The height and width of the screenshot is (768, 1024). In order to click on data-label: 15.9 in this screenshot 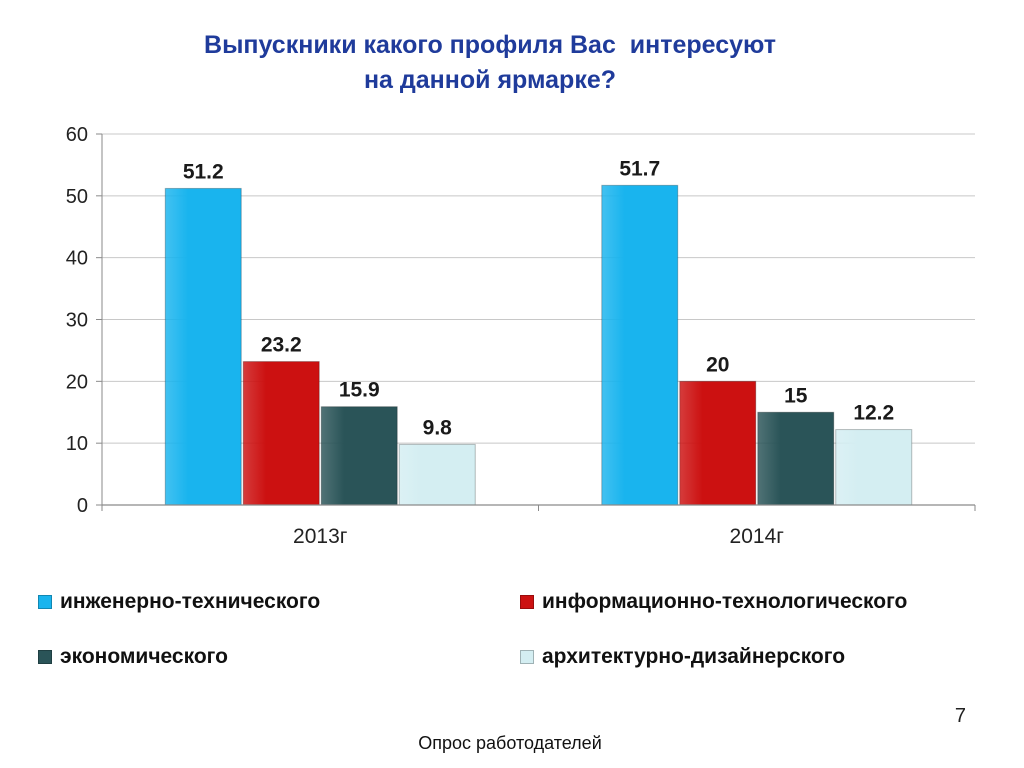, I will do `click(359, 390)`.